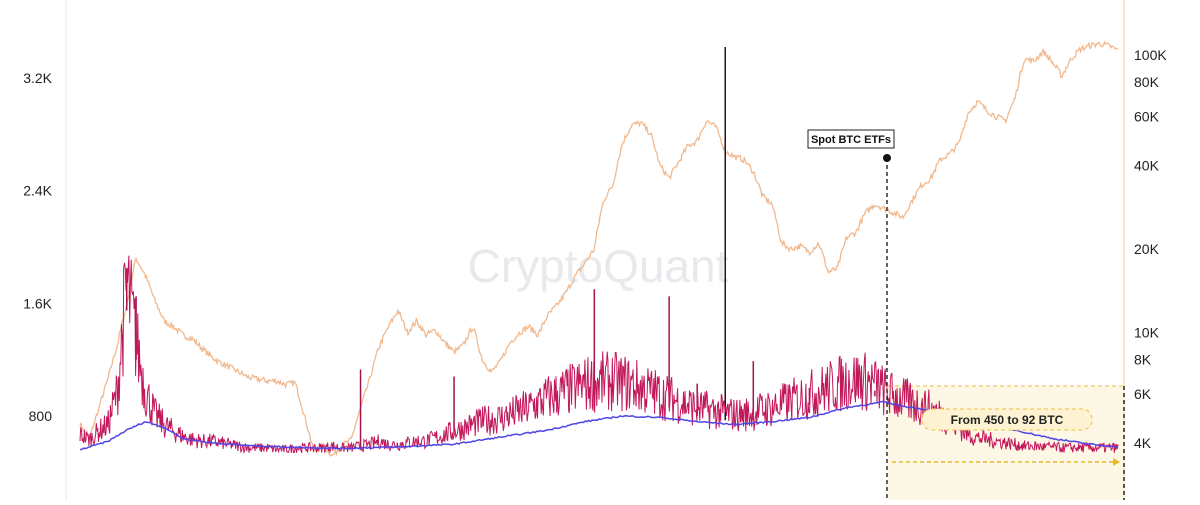 This screenshot has height=505, width=1200. I want to click on right-tick-label: 100K, so click(1150, 55).